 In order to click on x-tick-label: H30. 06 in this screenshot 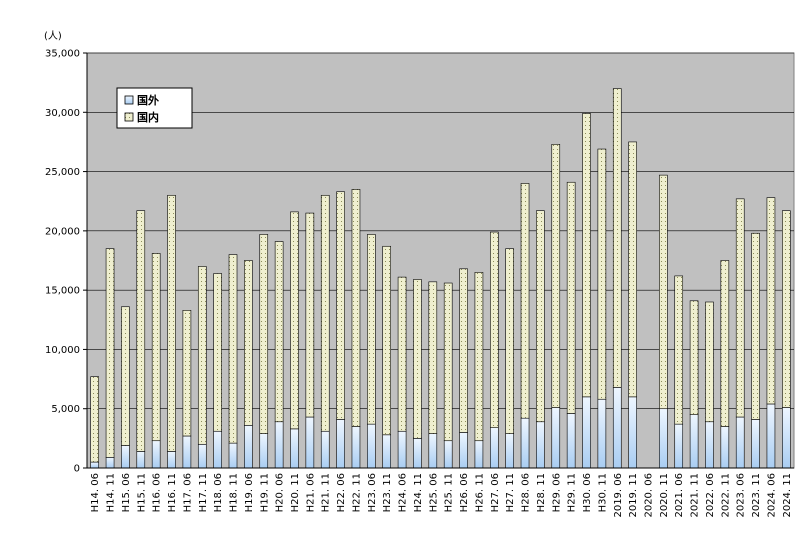, I will do `click(587, 492)`.